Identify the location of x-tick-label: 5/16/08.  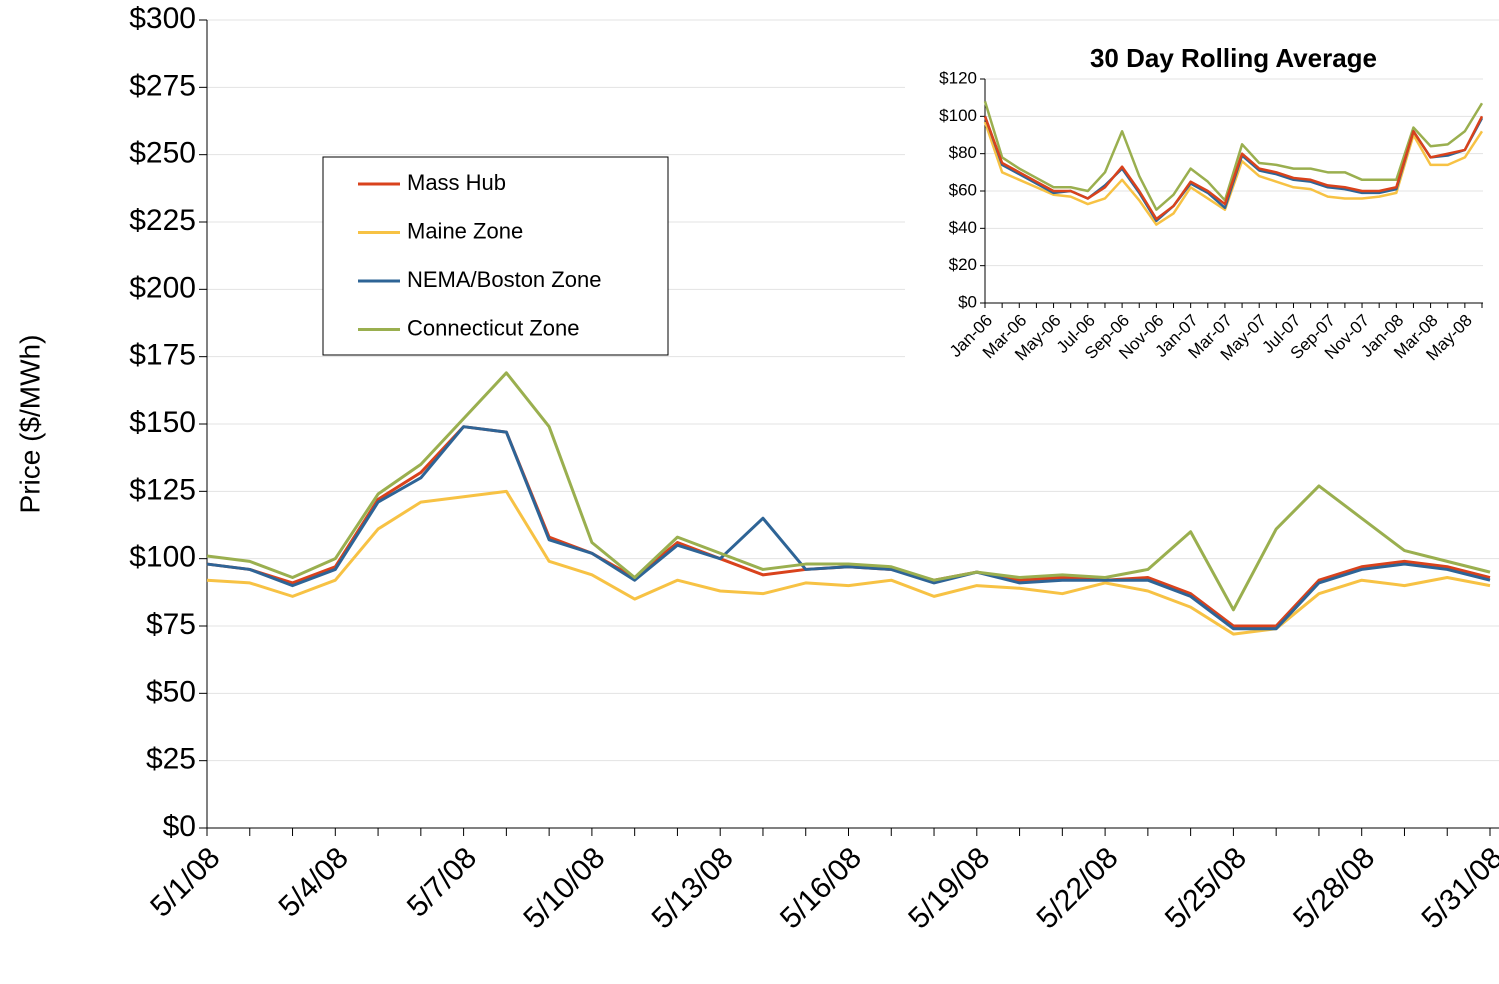
(821, 888).